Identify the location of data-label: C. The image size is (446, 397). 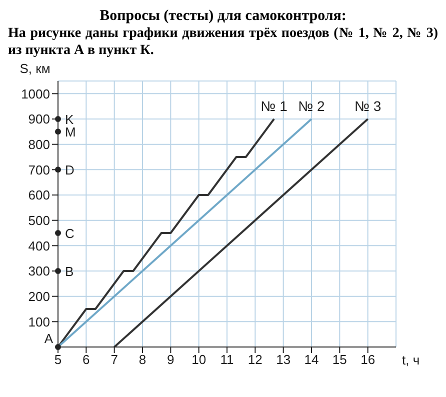
(69, 233).